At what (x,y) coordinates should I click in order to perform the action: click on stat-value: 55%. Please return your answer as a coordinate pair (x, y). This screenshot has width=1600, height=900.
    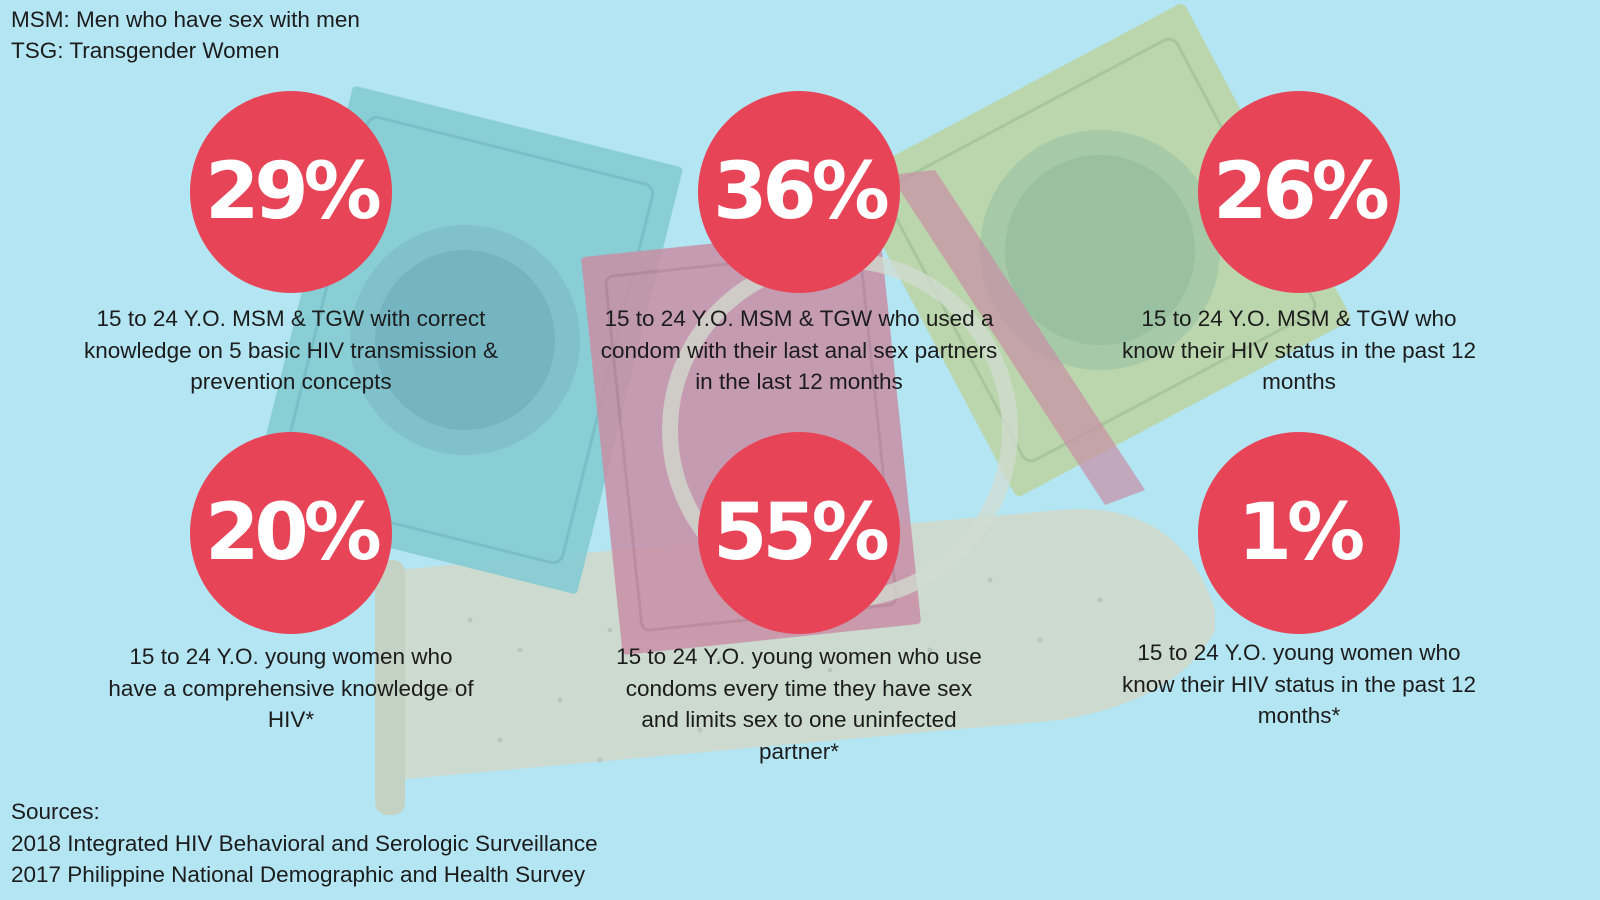
    Looking at the image, I should click on (801, 533).